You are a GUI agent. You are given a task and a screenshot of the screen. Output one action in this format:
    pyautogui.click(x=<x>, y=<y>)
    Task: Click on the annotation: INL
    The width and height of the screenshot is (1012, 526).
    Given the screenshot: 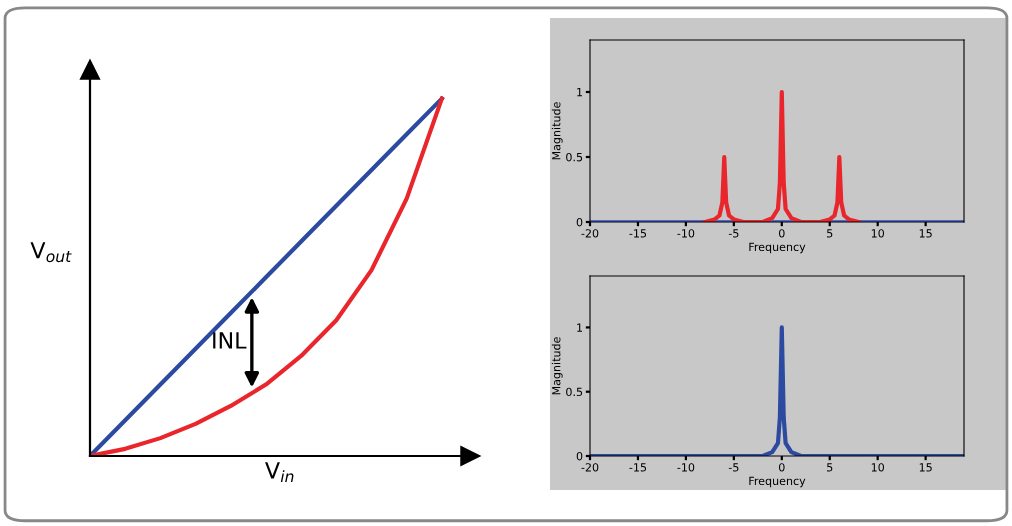 What is the action you would take?
    pyautogui.click(x=230, y=340)
    